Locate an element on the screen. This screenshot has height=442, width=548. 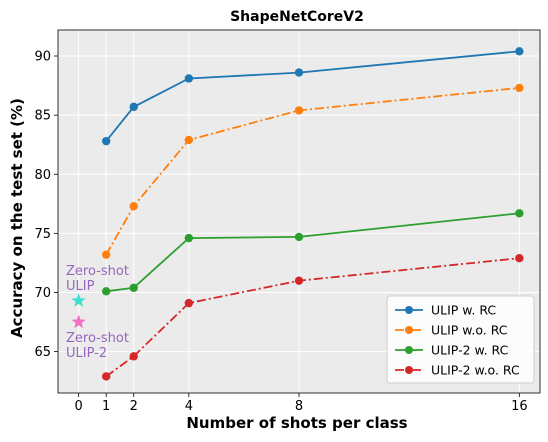
y-tick-label: 65 is located at coordinates (42, 352).